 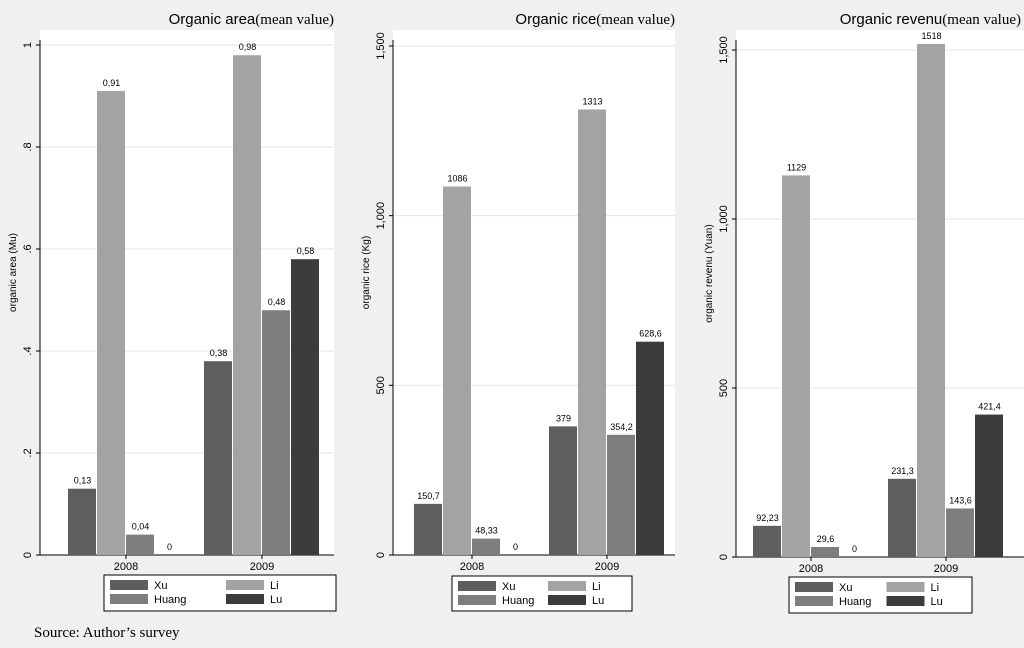 What do you see at coordinates (83, 481) in the screenshot?
I see `data-label: 0,13` at bounding box center [83, 481].